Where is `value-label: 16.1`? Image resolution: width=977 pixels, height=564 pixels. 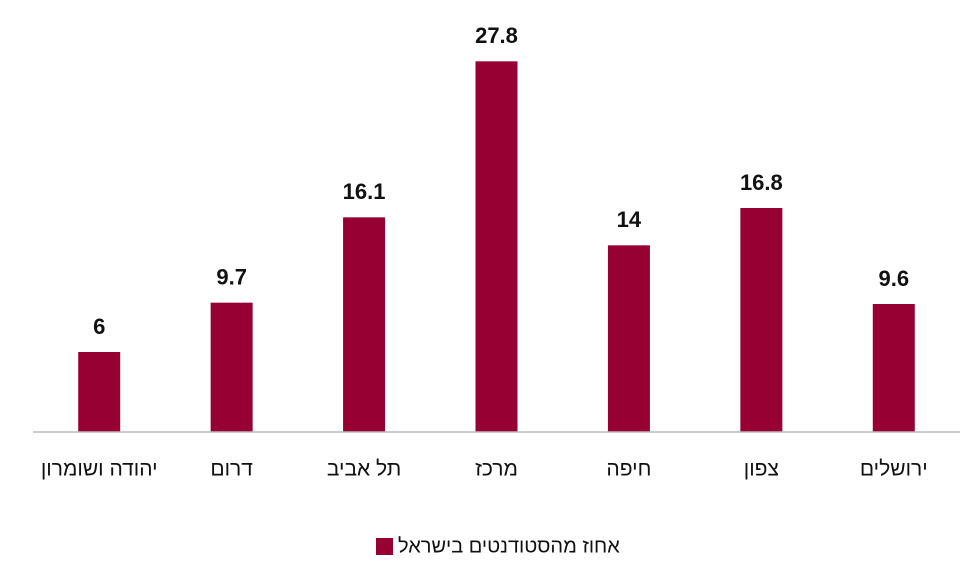
value-label: 16.1 is located at coordinates (364, 191).